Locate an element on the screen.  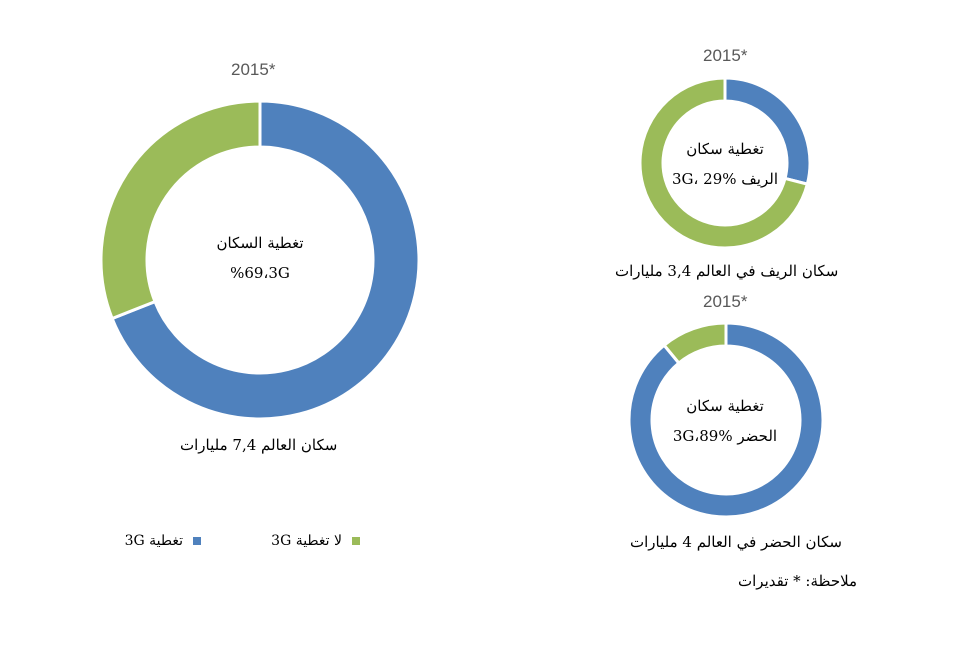
world-year-label: 2015* is located at coordinates (253, 69).